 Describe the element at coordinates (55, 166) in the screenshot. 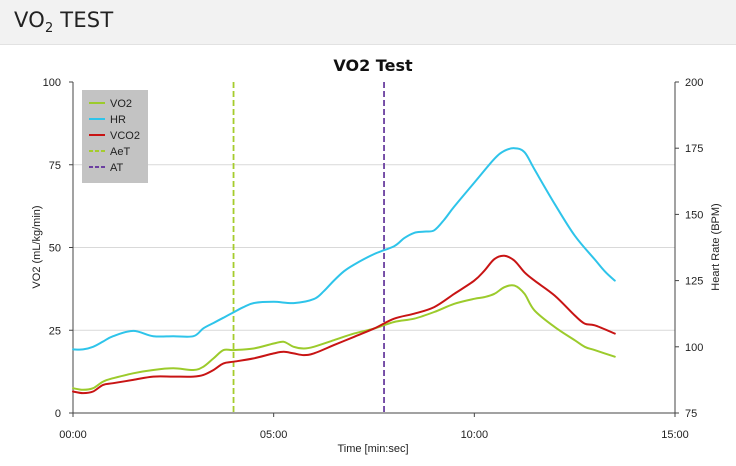

I see `y-tick-label: 75` at that location.